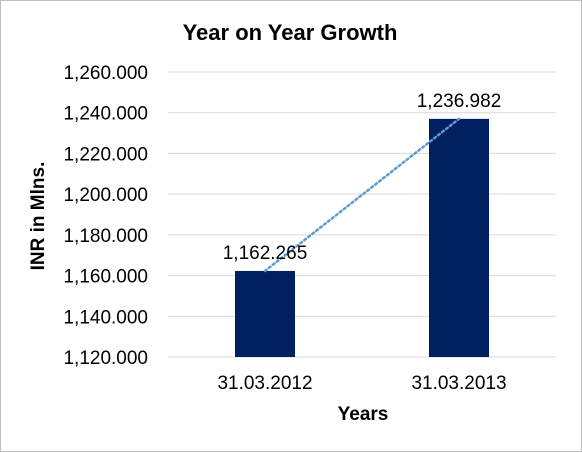 Image resolution: width=582 pixels, height=452 pixels. What do you see at coordinates (105, 236) in the screenshot?
I see `y-tick-label: 1,180.000` at bounding box center [105, 236].